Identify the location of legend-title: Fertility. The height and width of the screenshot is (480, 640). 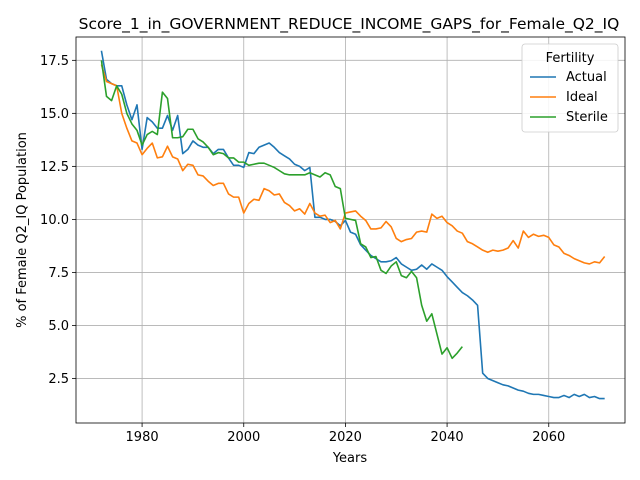
(570, 58).